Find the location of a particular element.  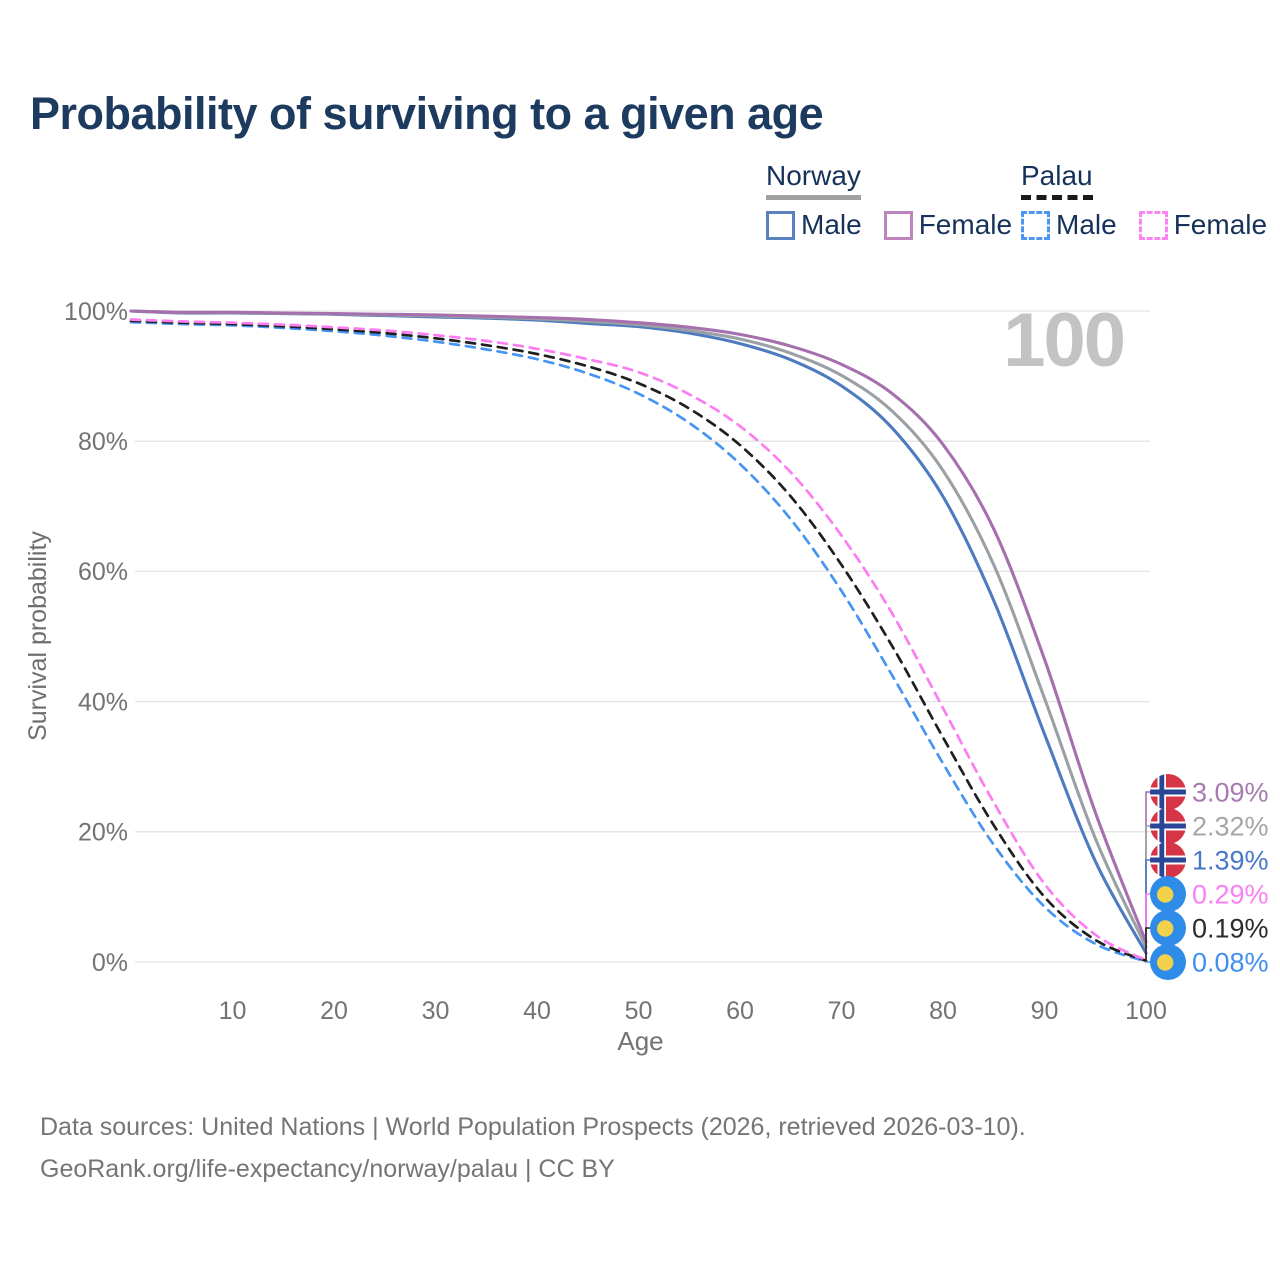

y-tick-100%: 100% is located at coordinates (96, 312).